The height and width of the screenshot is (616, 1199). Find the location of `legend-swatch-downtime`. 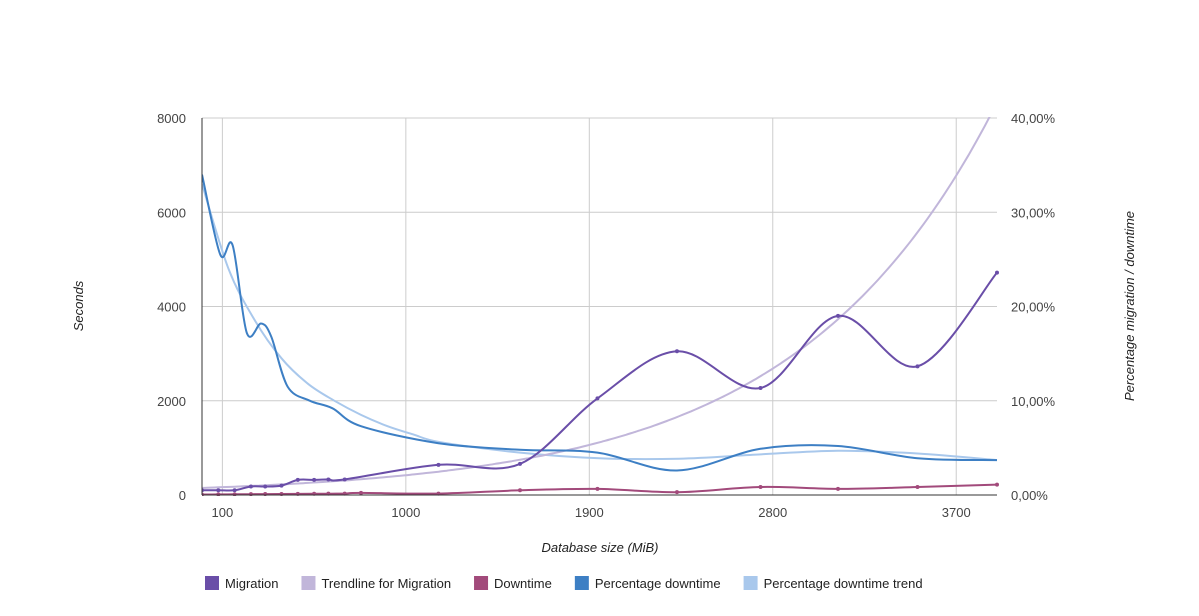

legend-swatch-downtime is located at coordinates (481, 583).